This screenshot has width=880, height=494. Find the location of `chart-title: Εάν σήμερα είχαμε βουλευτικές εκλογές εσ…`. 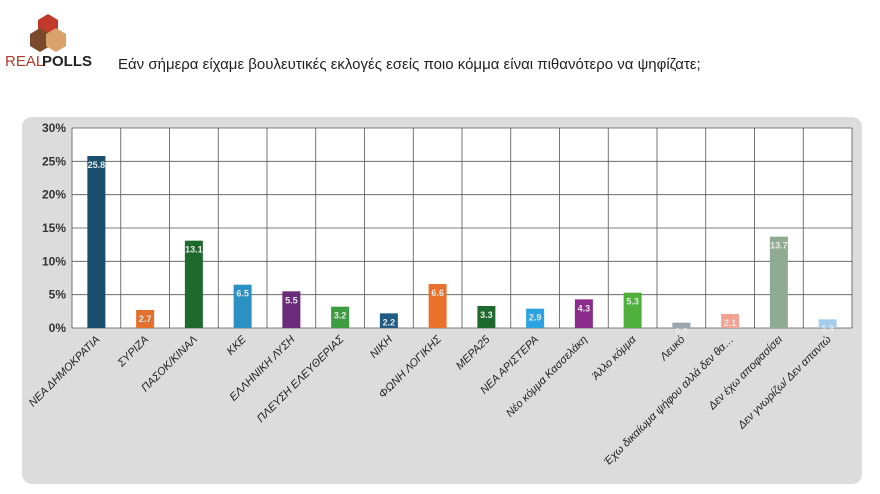

chart-title: Εάν σήμερα είχαμε βουλευτικές εκλογές εσ… is located at coordinates (409, 64).